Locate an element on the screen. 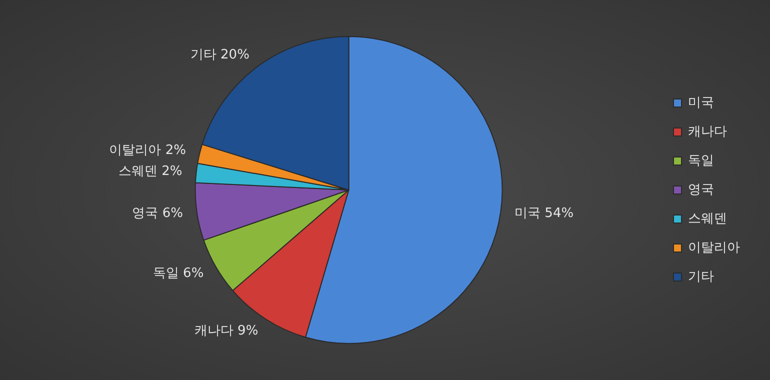 The width and height of the screenshot is (770, 380). data-label: 영국 6% is located at coordinates (157, 214).